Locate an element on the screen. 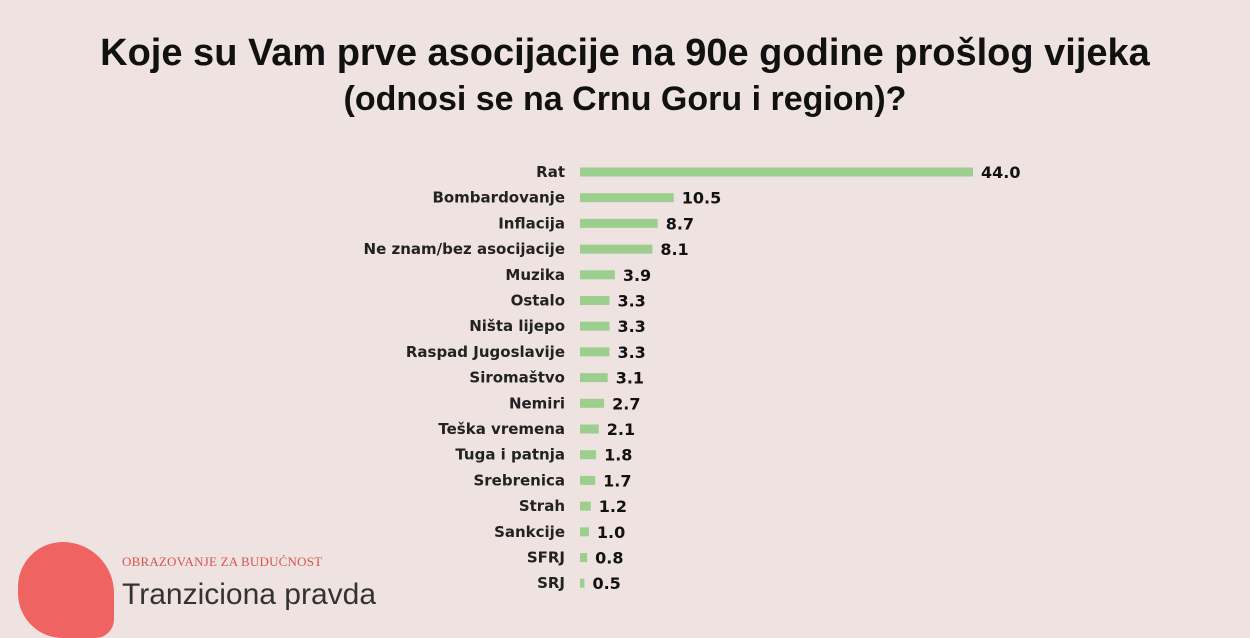 The height and width of the screenshot is (638, 1250). category-label-srj: SRJ is located at coordinates (551, 583).